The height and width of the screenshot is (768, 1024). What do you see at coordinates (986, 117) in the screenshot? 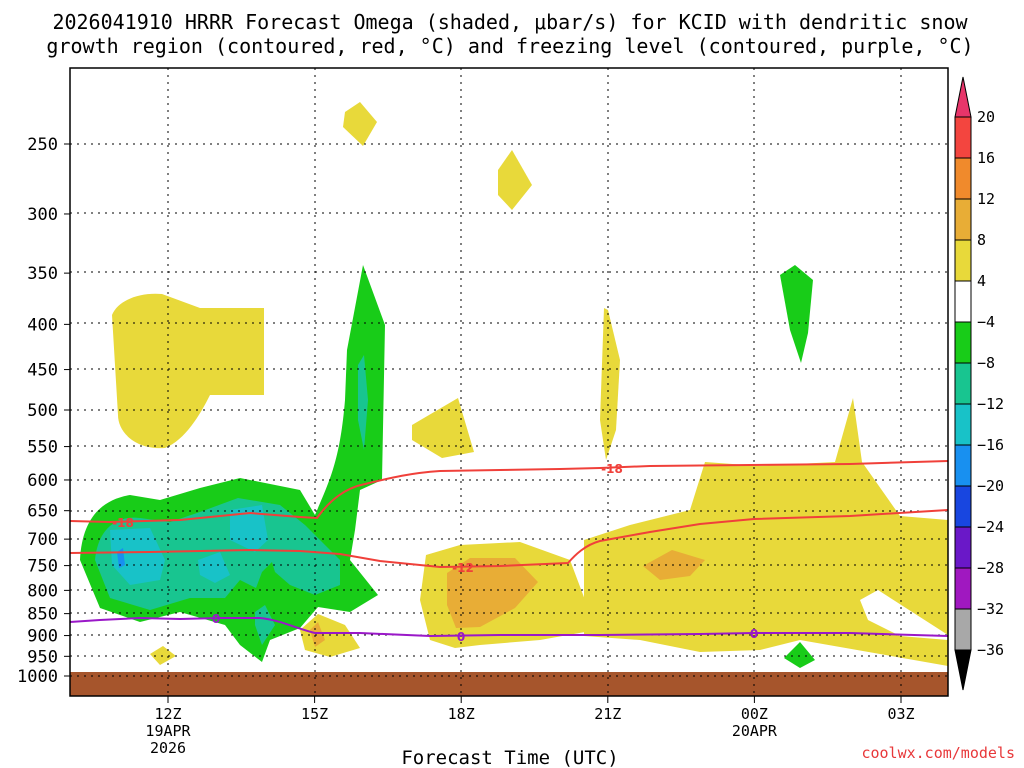
I see `colorbar-label: 20` at bounding box center [986, 117].